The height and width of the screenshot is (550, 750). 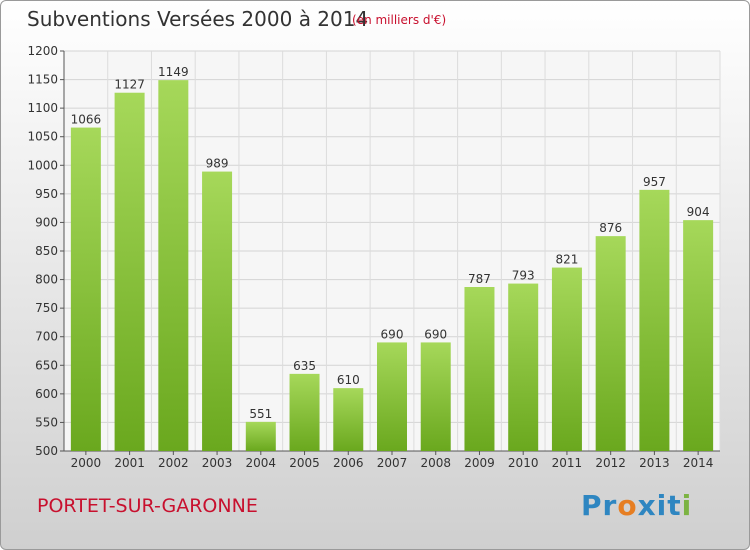 I want to click on y-tick-label: 550, so click(x=46, y=422).